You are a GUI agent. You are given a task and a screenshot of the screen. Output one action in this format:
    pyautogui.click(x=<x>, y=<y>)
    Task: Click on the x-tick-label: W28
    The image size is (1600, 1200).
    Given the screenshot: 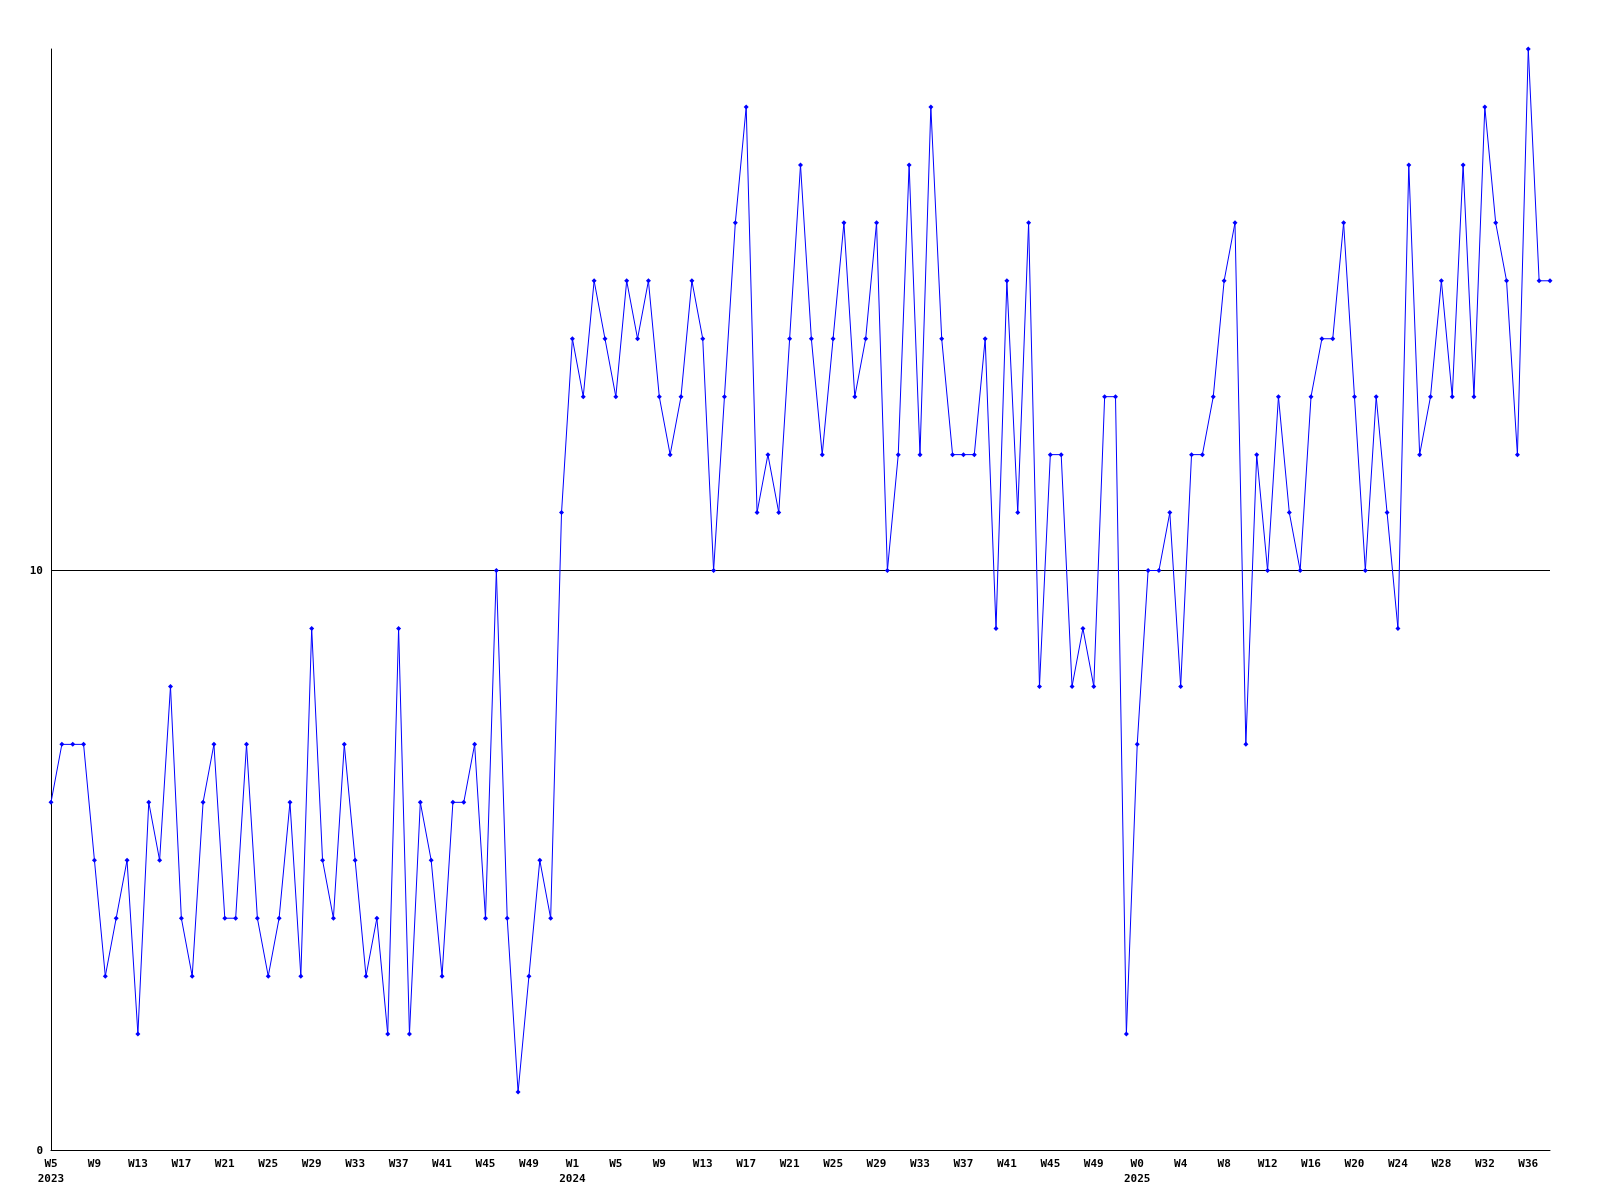 What is the action you would take?
    pyautogui.click(x=1441, y=1163)
    